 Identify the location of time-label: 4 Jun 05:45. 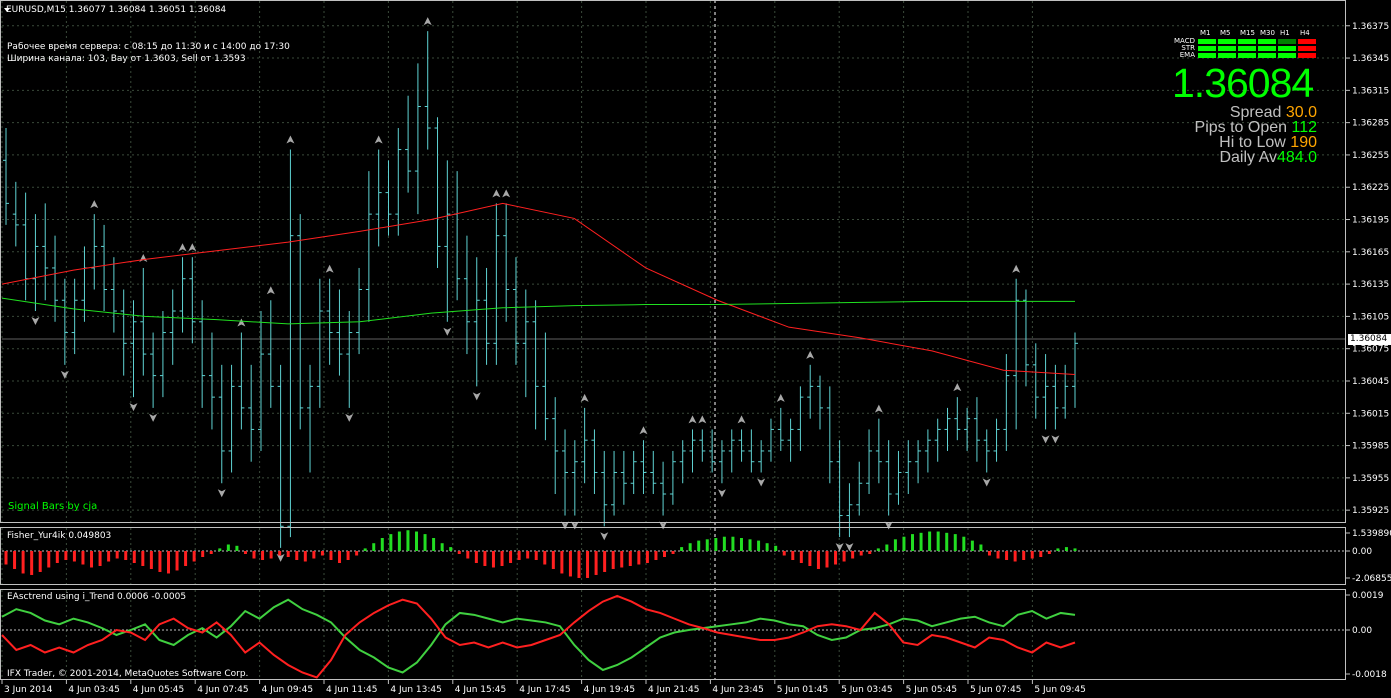
(158, 690).